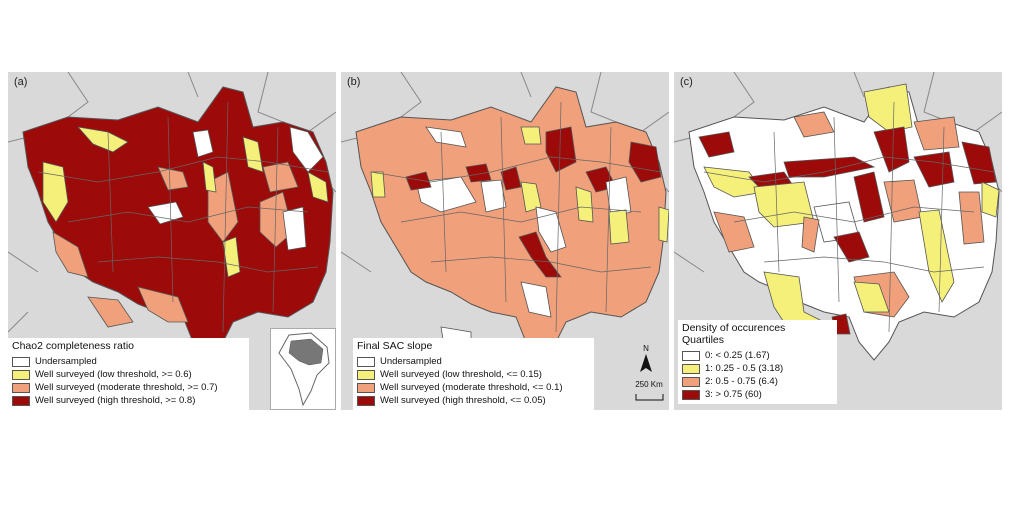  I want to click on legend-row: Well surveyed (high threshold, >= 0.8), so click(128, 400).